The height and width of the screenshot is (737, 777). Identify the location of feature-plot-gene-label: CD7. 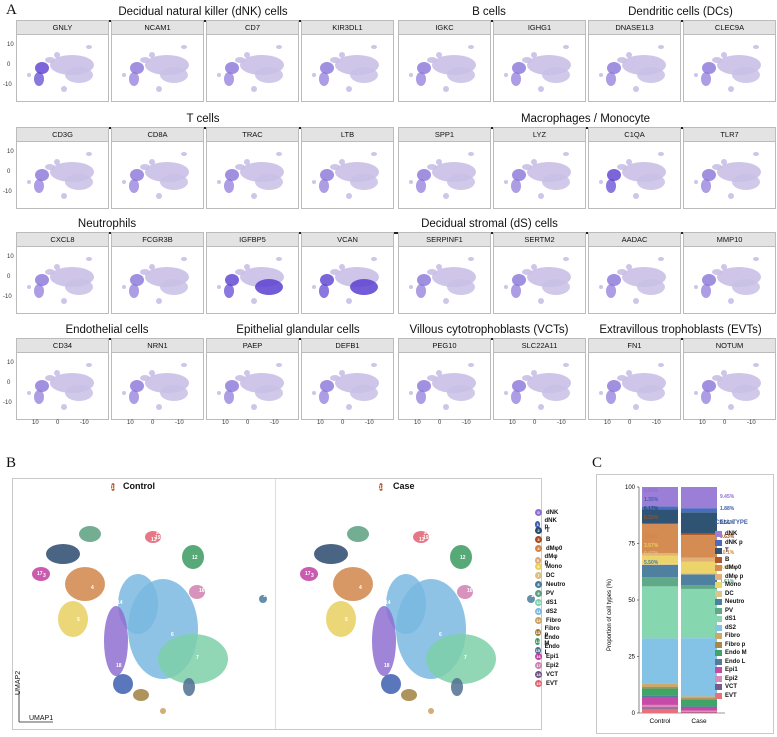
(252, 28).